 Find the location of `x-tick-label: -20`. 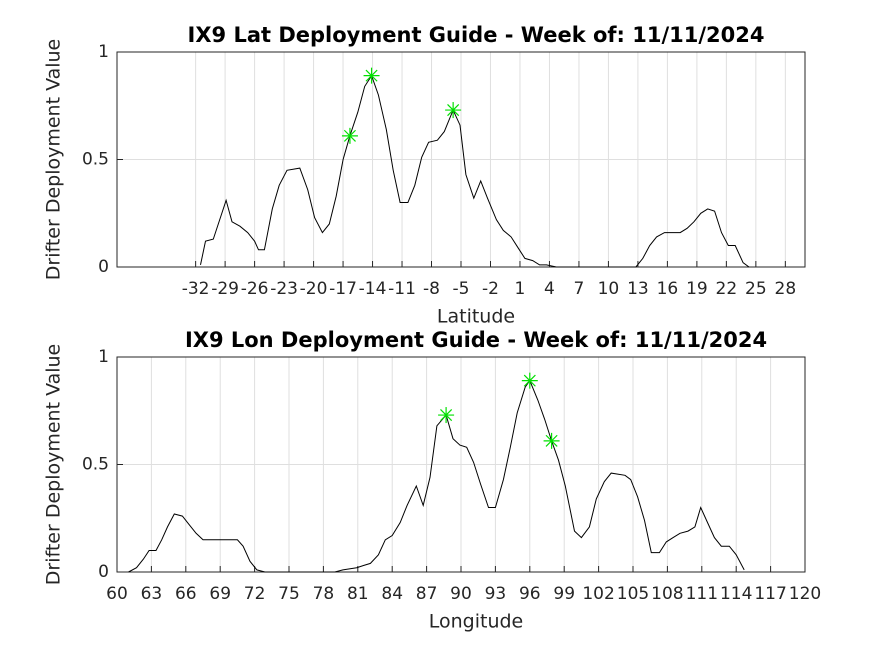

x-tick-label: -20 is located at coordinates (314, 289).